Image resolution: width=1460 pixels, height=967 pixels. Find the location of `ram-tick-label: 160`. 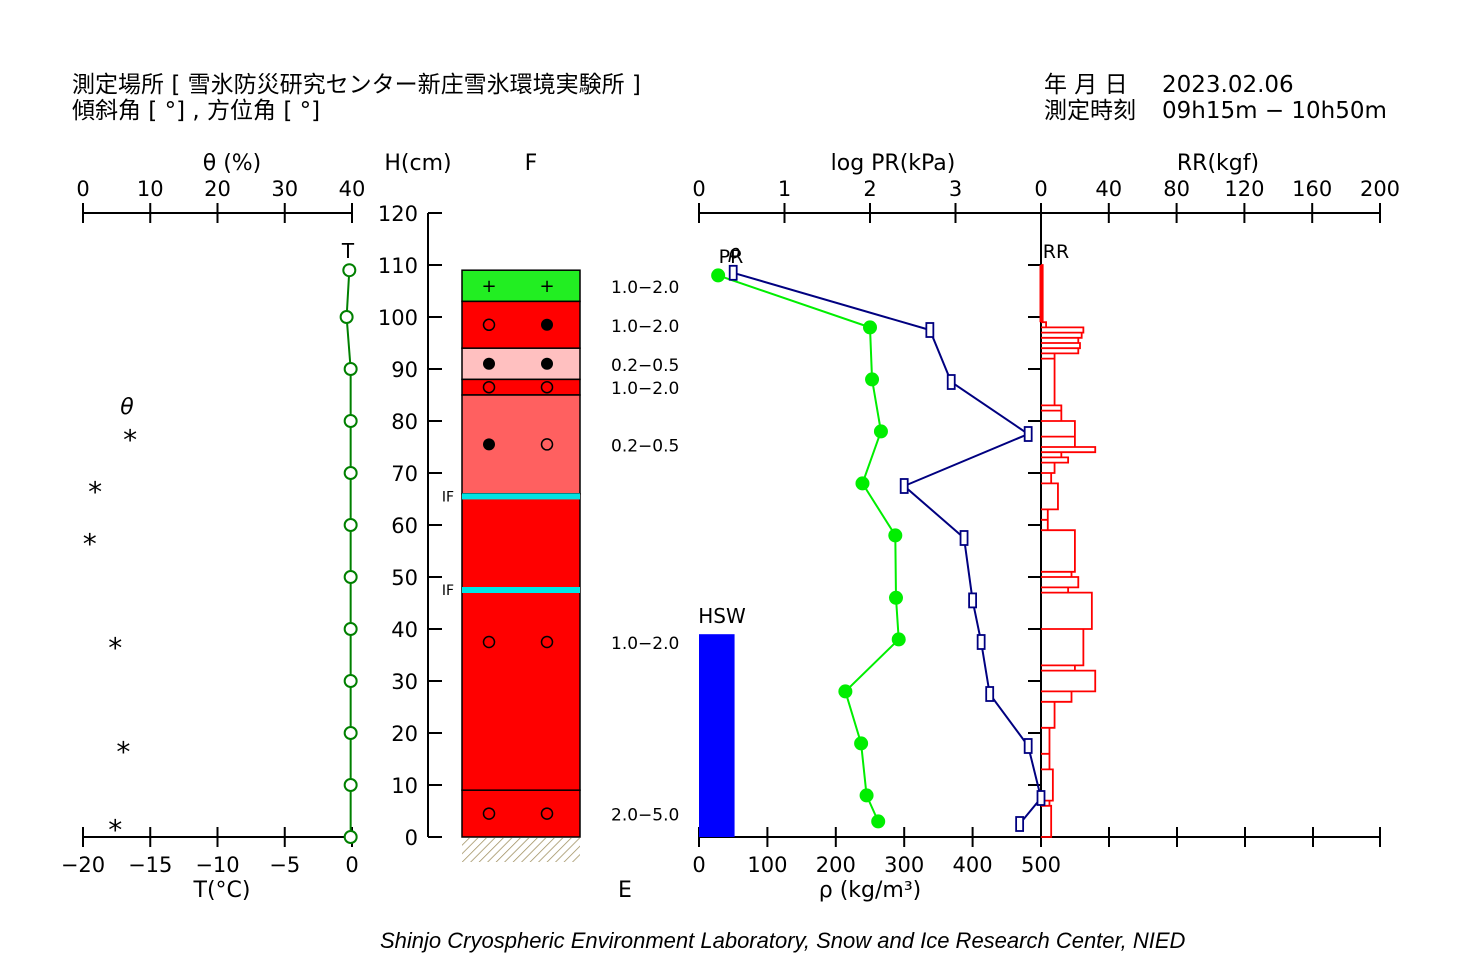

ram-tick-label: 160 is located at coordinates (1312, 189).